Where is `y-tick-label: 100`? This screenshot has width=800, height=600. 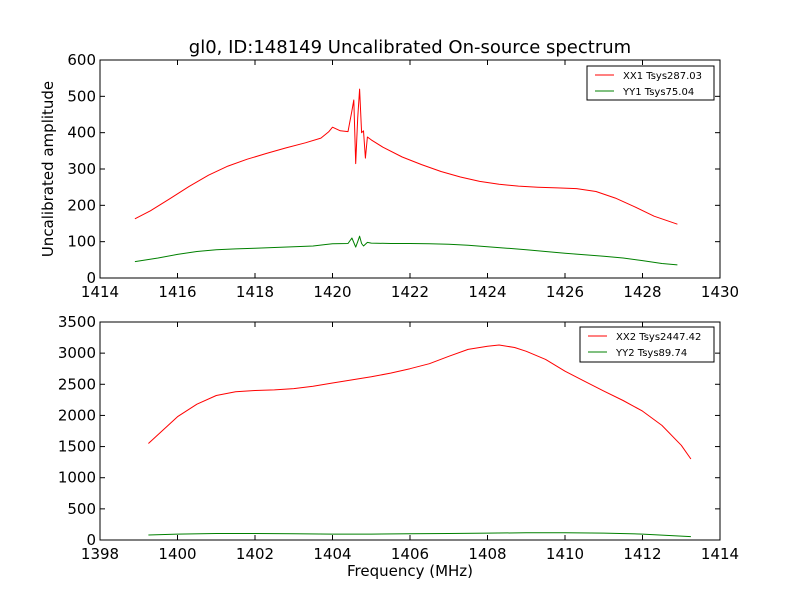
y-tick-label: 100 is located at coordinates (81, 242).